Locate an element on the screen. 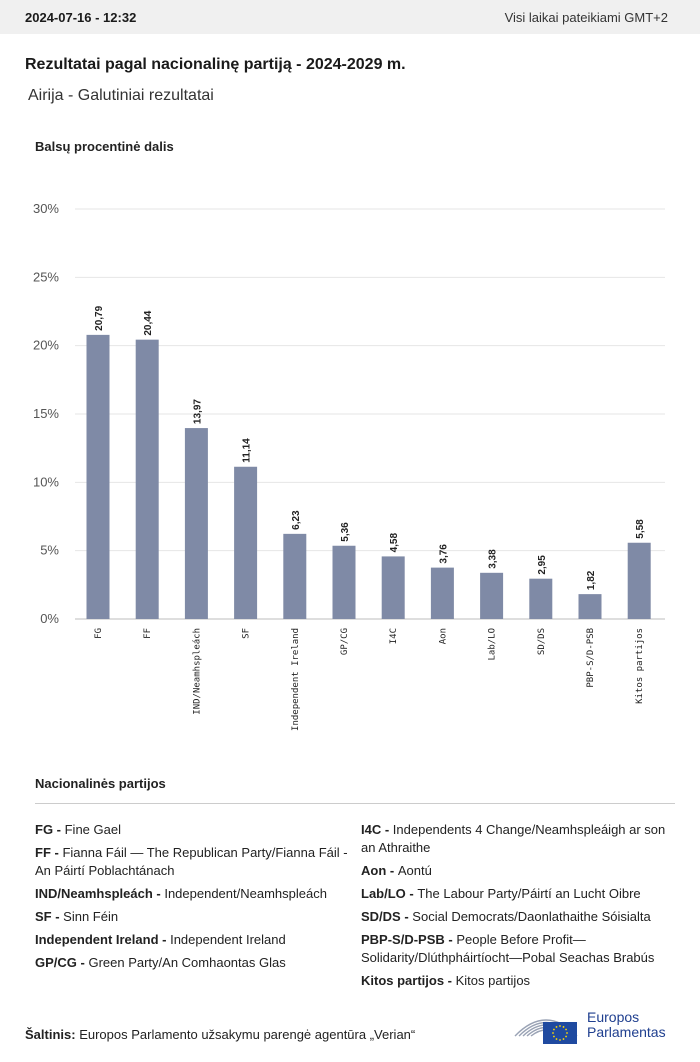 This screenshot has width=700, height=1062. bar-value-label: 11,14 is located at coordinates (247, 450).